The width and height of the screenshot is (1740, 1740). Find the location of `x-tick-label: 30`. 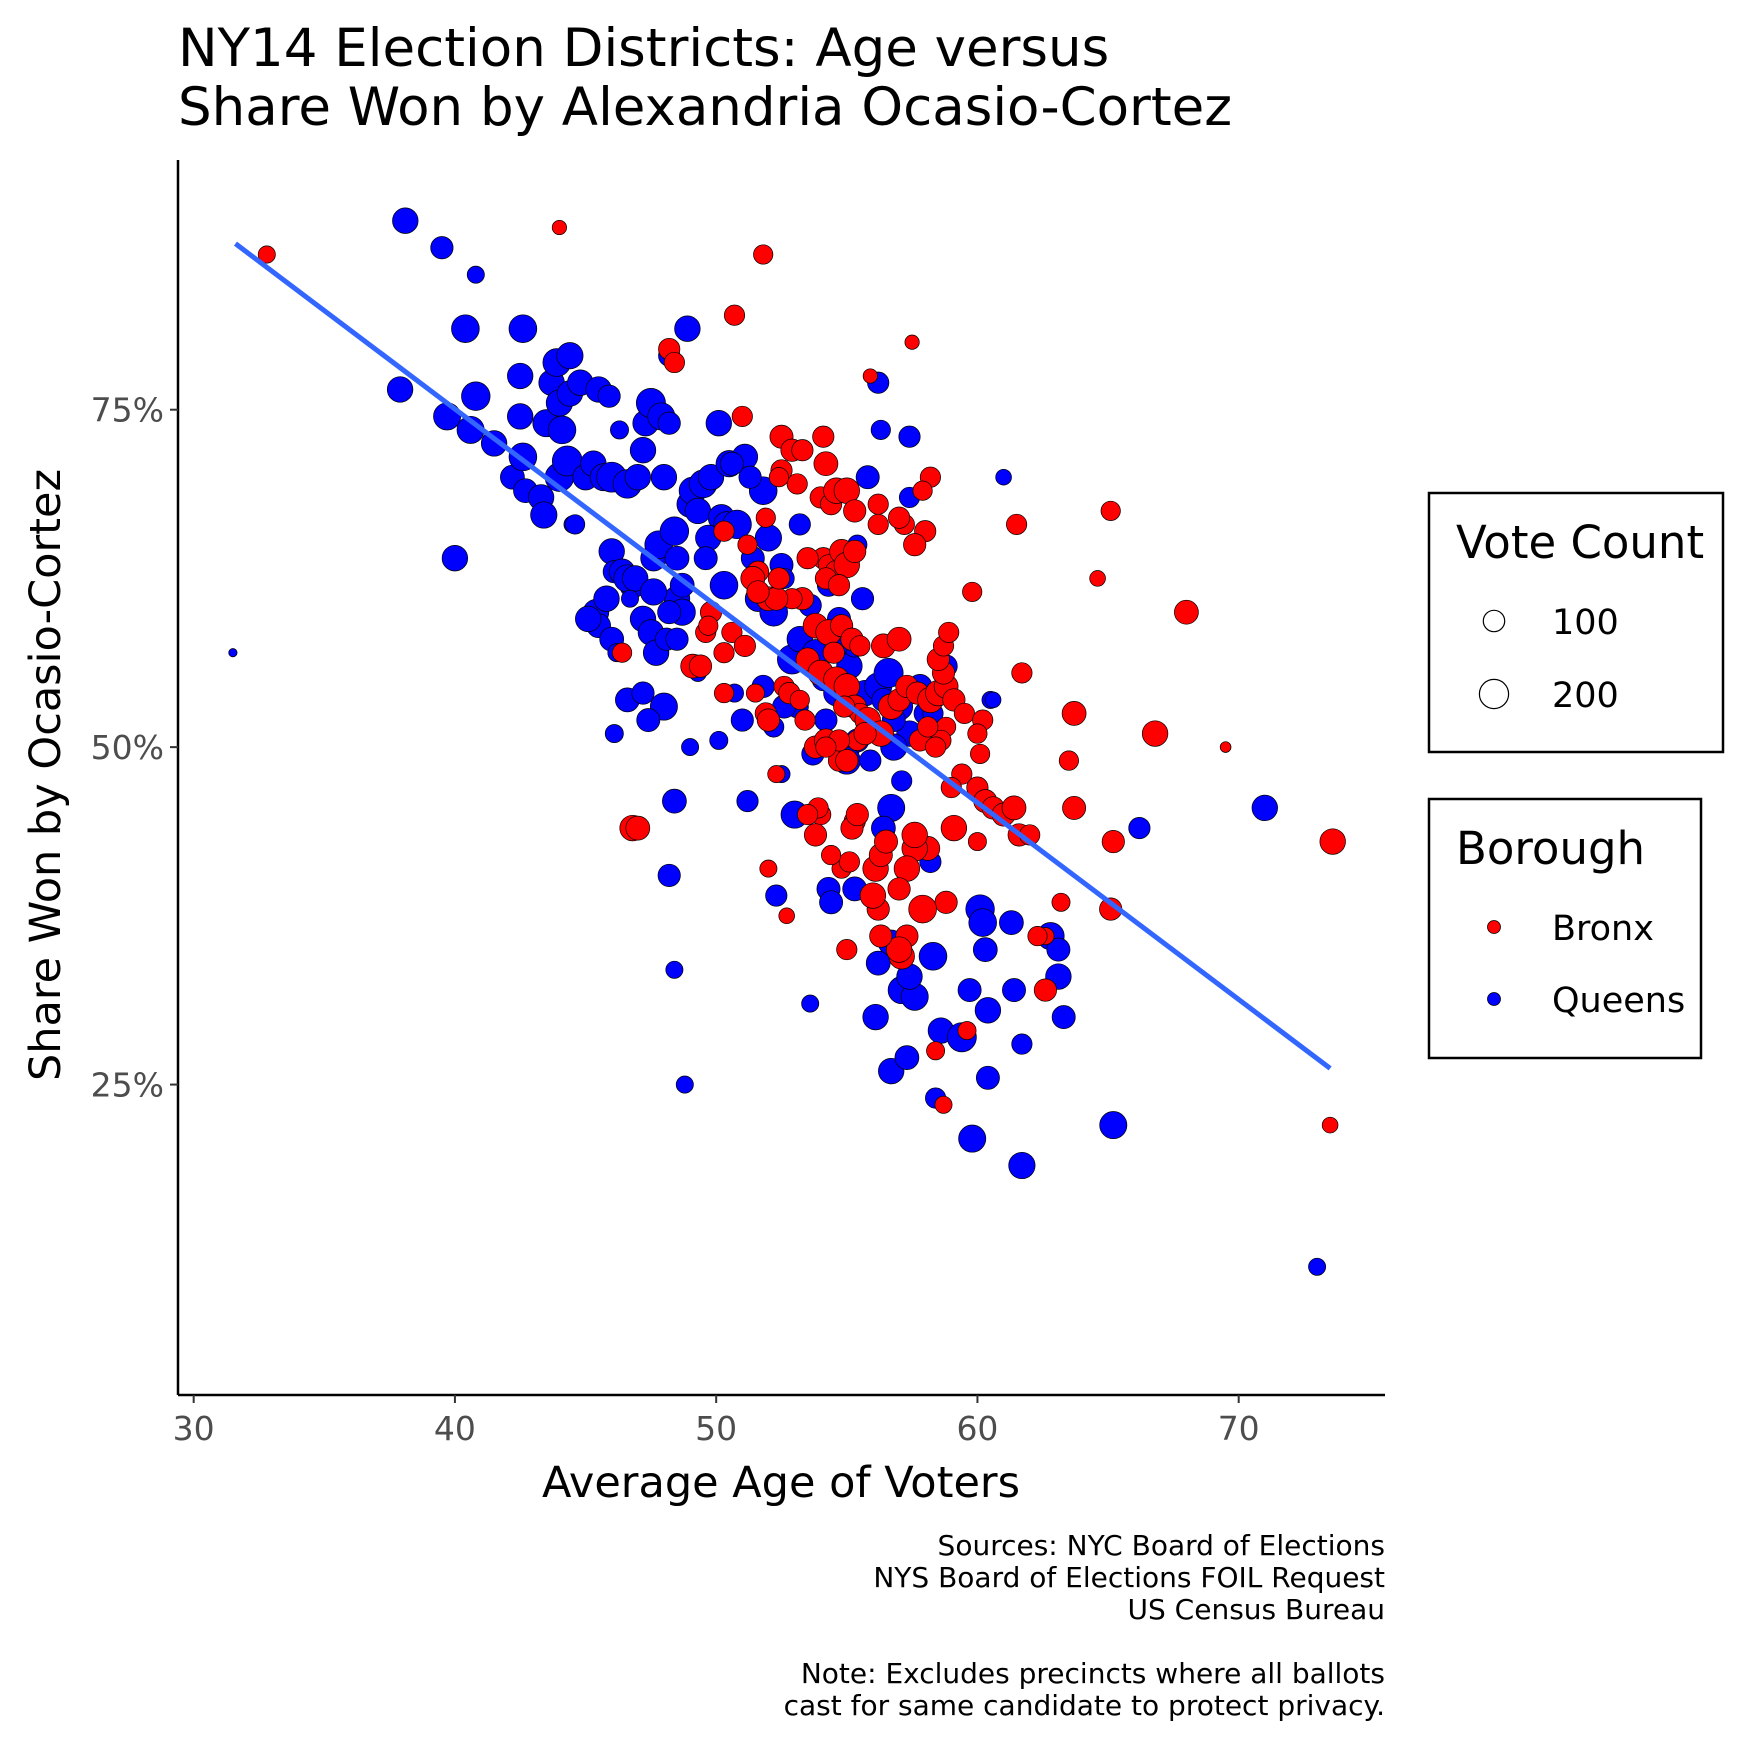

x-tick-label: 30 is located at coordinates (194, 1428).